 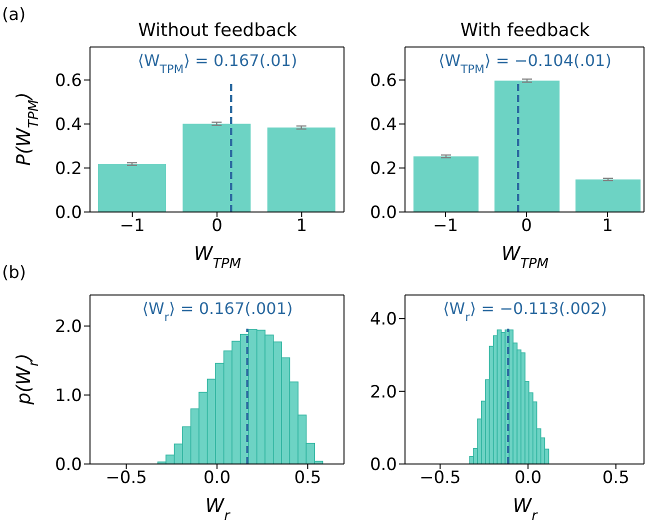 What do you see at coordinates (525, 30) in the screenshot?
I see `chart-title: With feedback` at bounding box center [525, 30].